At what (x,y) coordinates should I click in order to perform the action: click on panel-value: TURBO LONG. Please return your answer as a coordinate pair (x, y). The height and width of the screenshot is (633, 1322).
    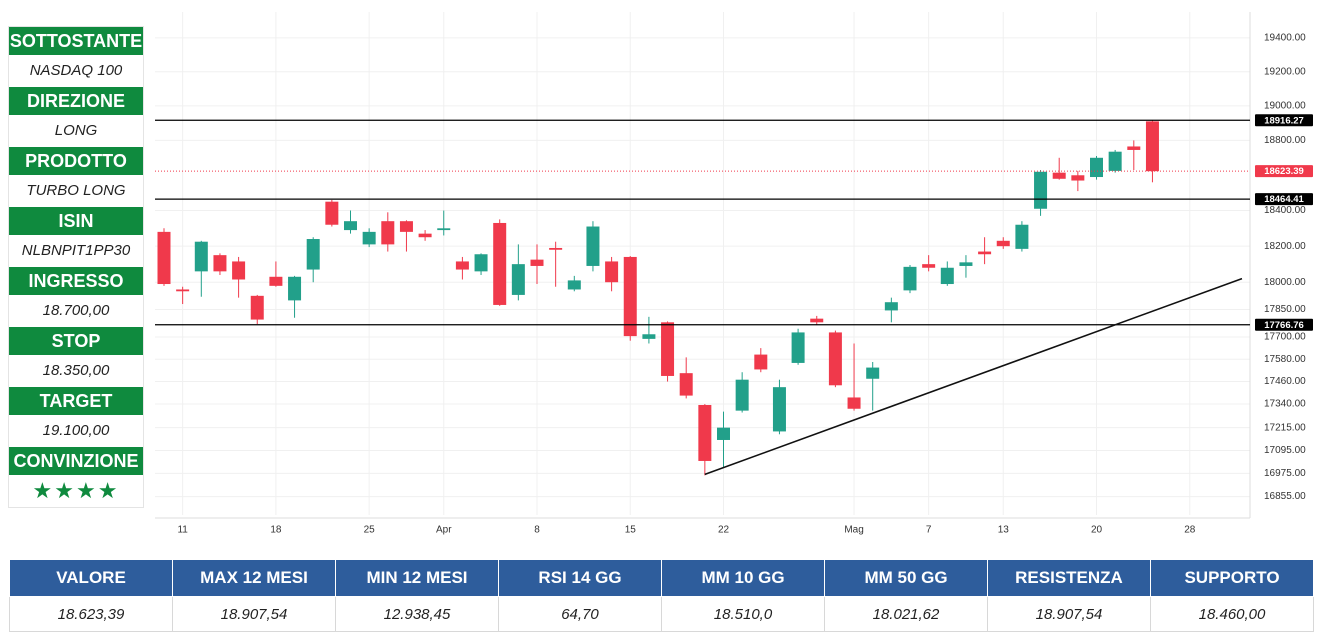
    Looking at the image, I should click on (76, 190).